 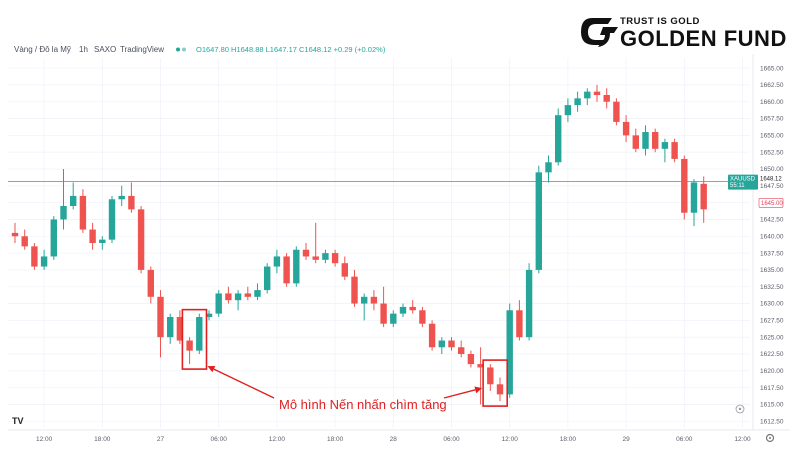 I want to click on symbol-title: Vàng / Đô la Mỹ, so click(x=42, y=49).